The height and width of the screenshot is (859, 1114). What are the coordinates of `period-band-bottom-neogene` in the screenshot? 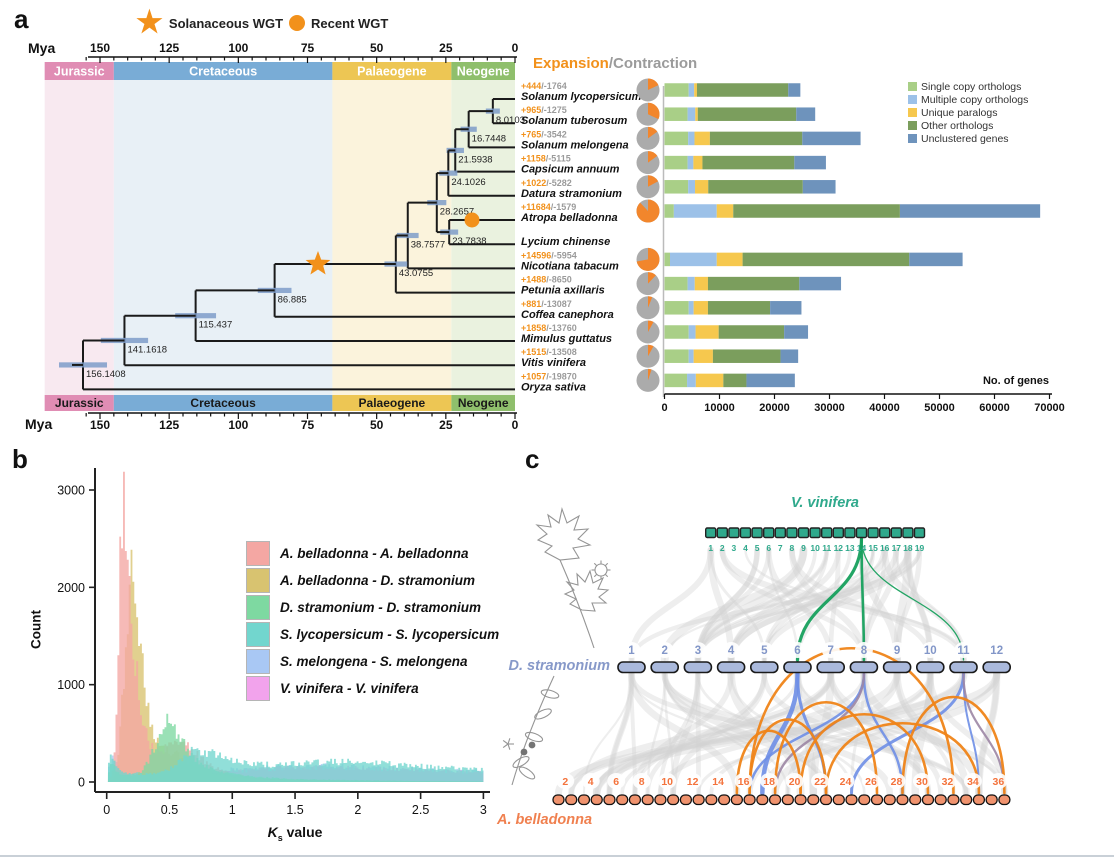 It's located at (483, 403).